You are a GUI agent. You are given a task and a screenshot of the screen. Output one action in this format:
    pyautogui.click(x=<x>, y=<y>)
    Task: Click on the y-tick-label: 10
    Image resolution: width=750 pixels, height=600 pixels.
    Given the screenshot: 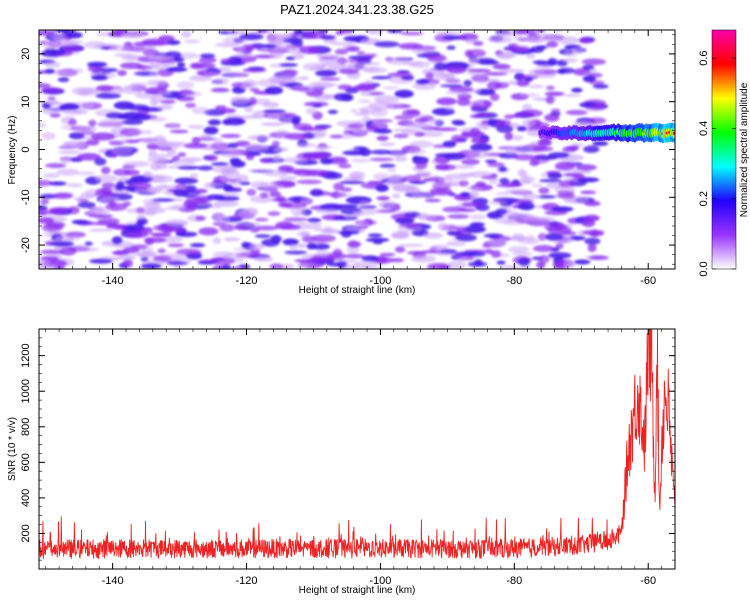 What is the action you would take?
    pyautogui.click(x=26, y=102)
    